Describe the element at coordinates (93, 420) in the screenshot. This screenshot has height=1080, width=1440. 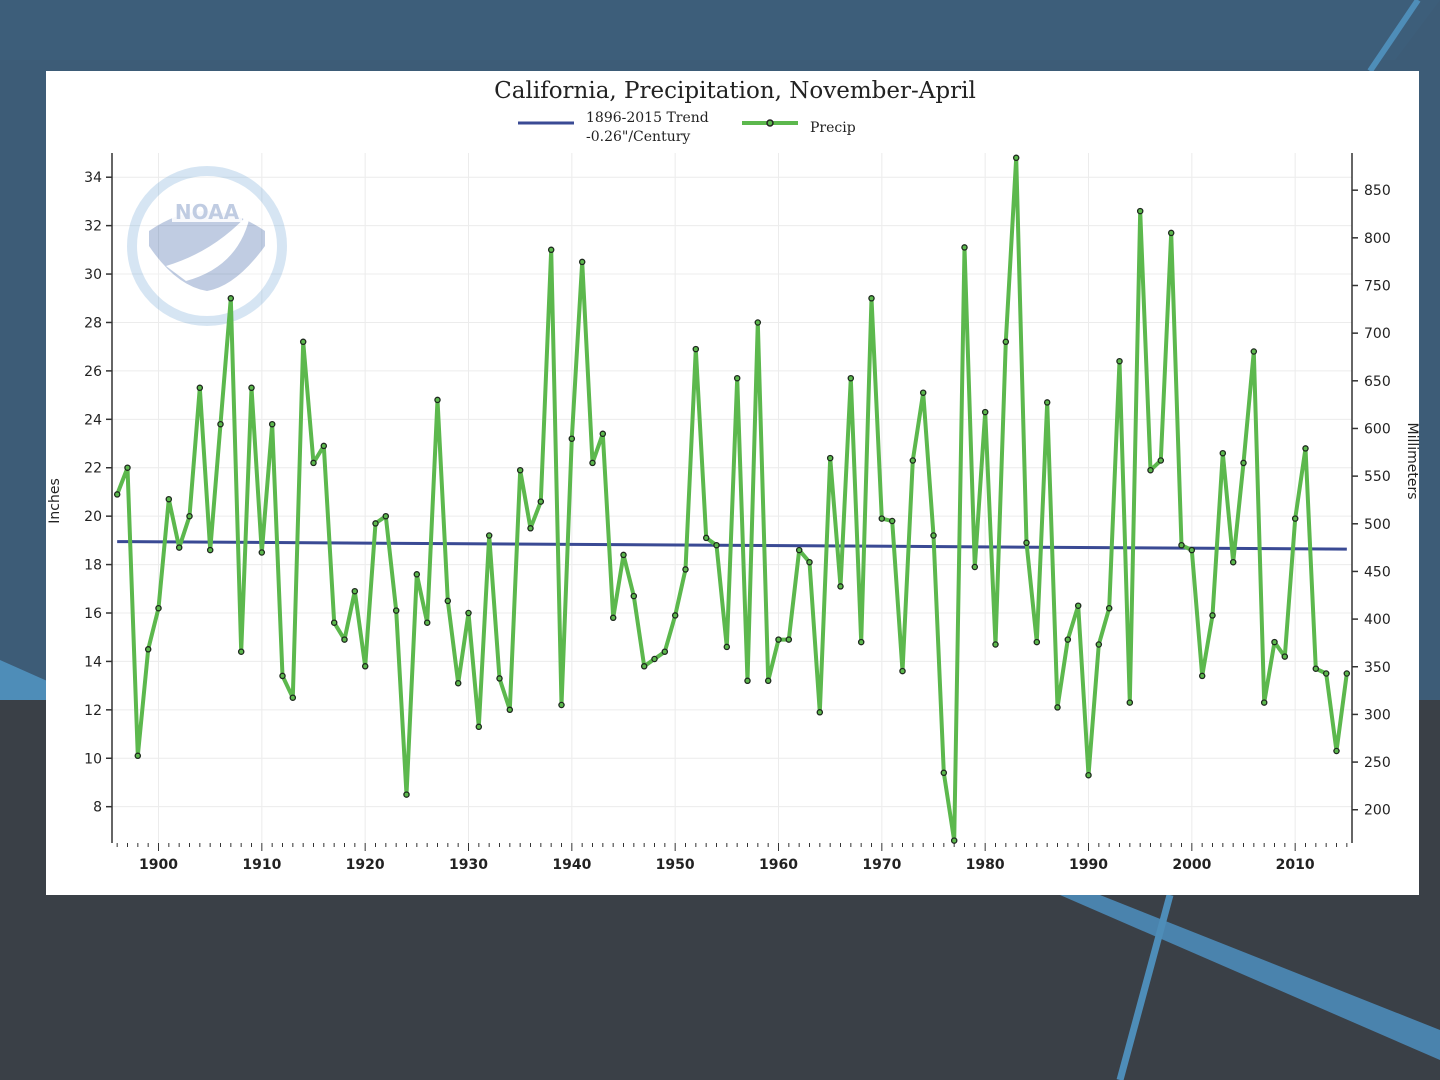
I see `y-tick-label: 24` at that location.